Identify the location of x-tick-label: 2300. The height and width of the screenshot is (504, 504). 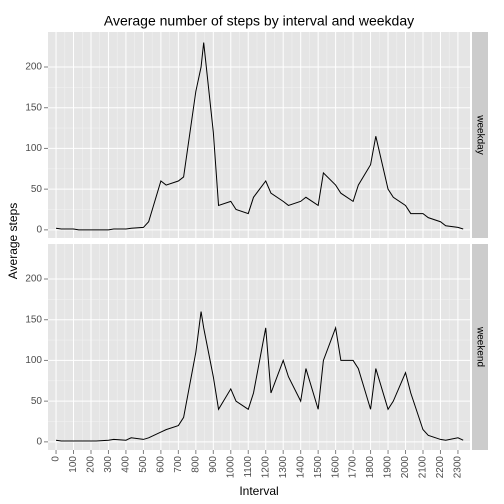
(458, 467).